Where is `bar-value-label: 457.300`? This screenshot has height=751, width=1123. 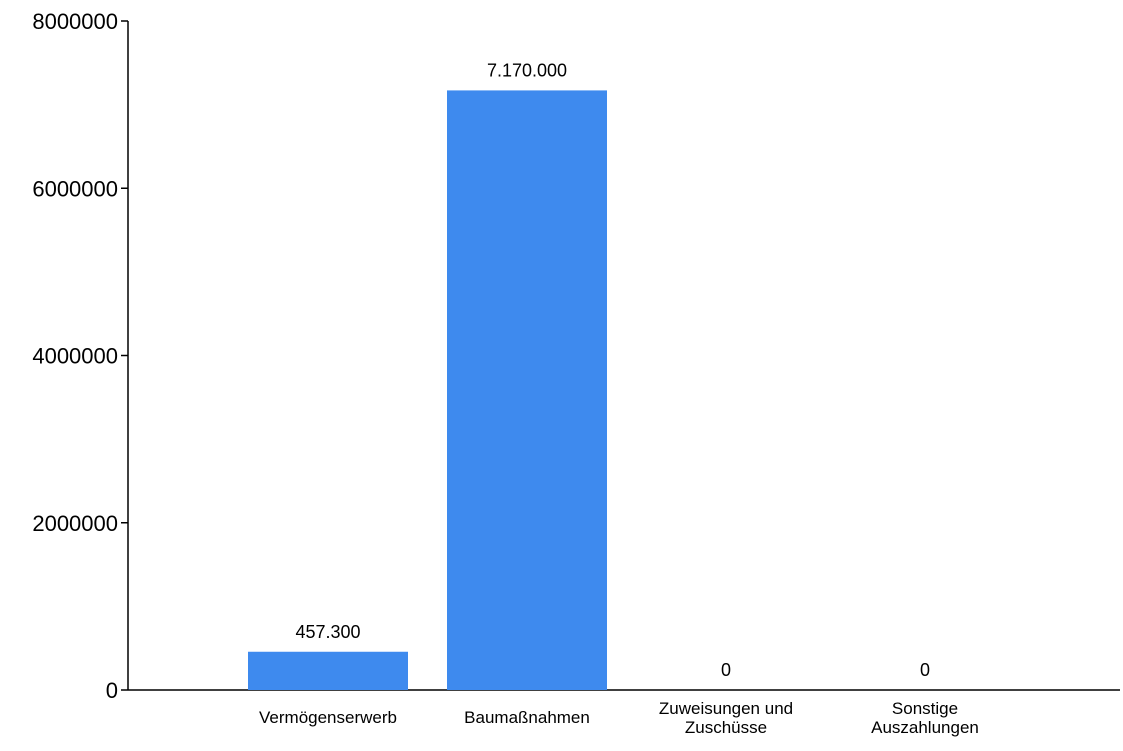
bar-value-label: 457.300 is located at coordinates (327, 632).